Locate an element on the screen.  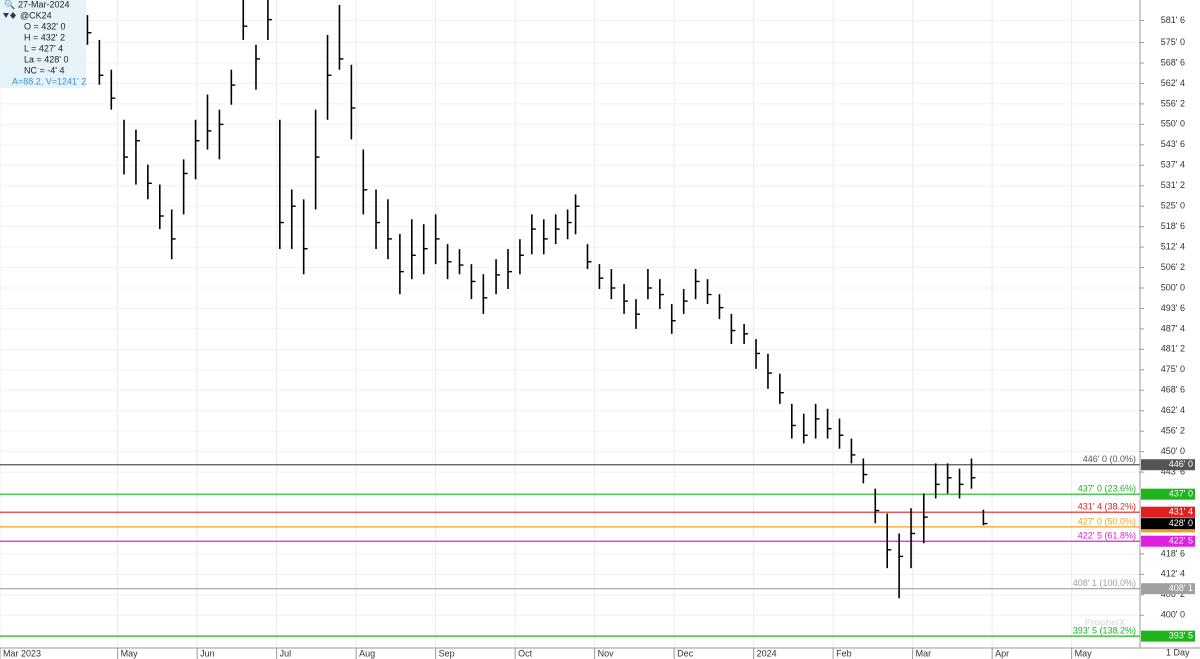
price-tag-label: 446' 0 is located at coordinates (1181, 464).